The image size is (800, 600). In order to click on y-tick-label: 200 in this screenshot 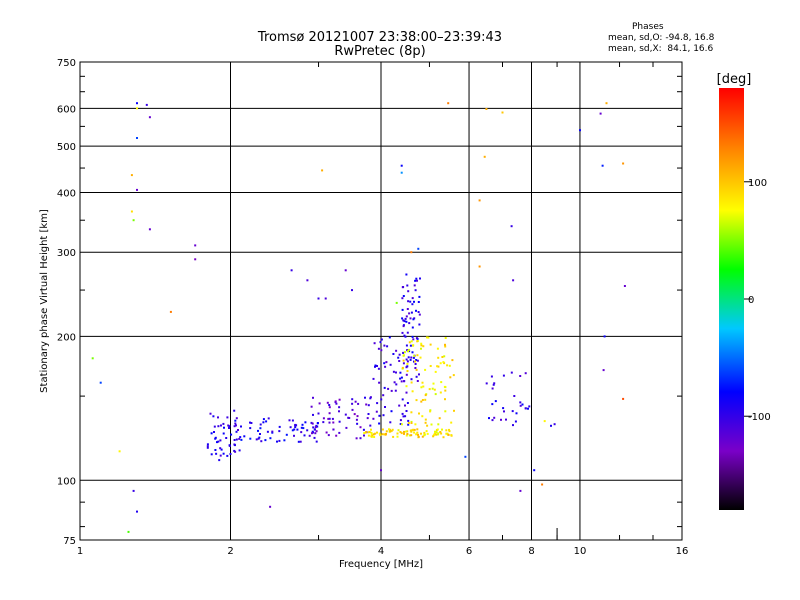, I will do `click(66, 337)`.